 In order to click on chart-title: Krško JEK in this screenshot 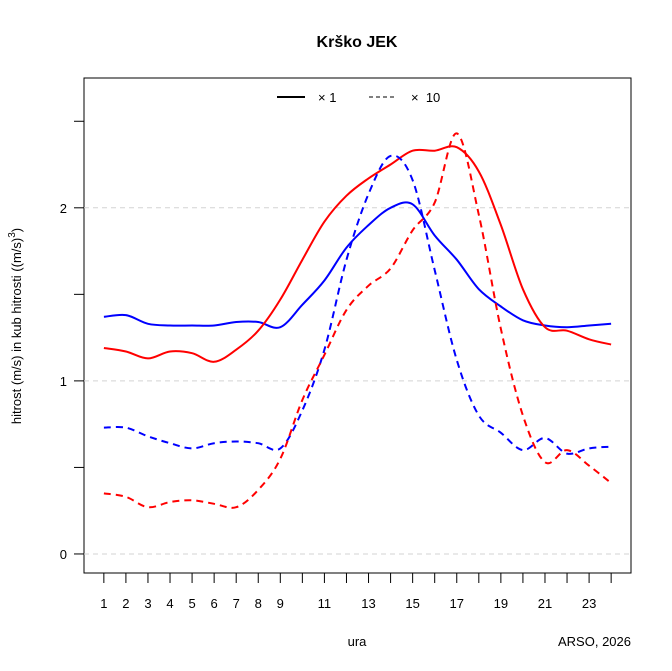, I will do `click(357, 42)`.